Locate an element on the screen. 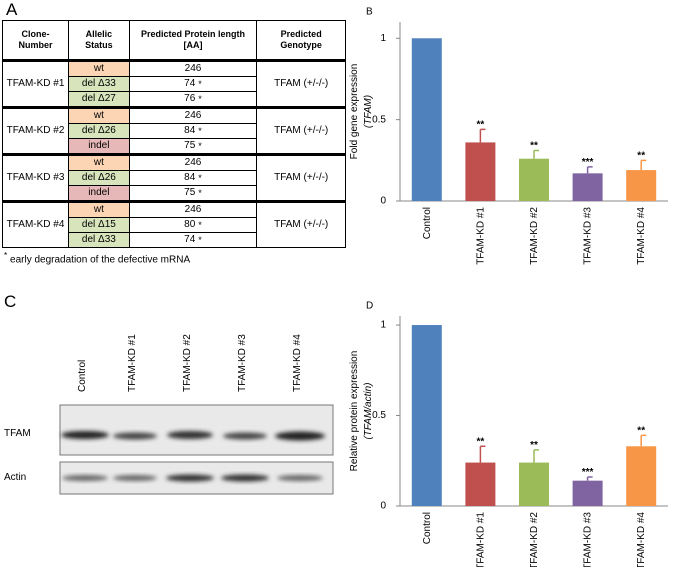 The height and width of the screenshot is (567, 676). status-cell: del Δ27 is located at coordinates (99, 99).